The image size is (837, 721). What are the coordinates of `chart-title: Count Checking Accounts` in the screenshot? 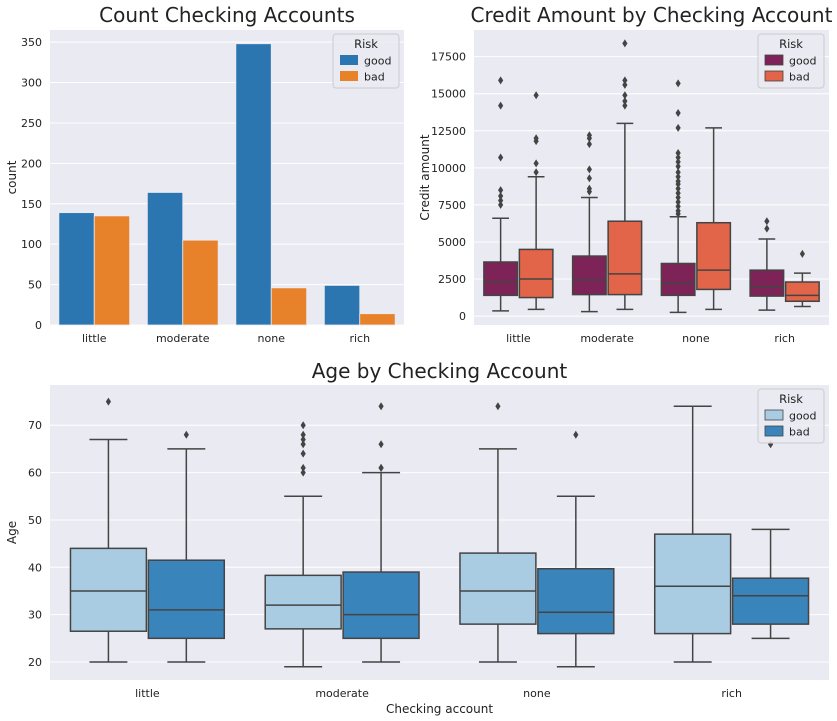 It's located at (227, 15).